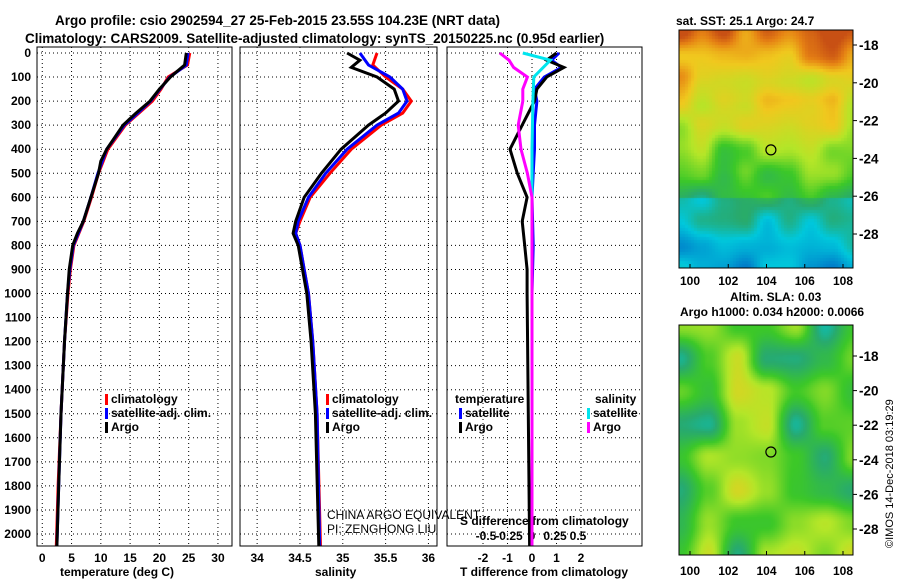 Image resolution: width=900 pixels, height=580 pixels. I want to click on y-tick-label: 500, so click(21, 173).